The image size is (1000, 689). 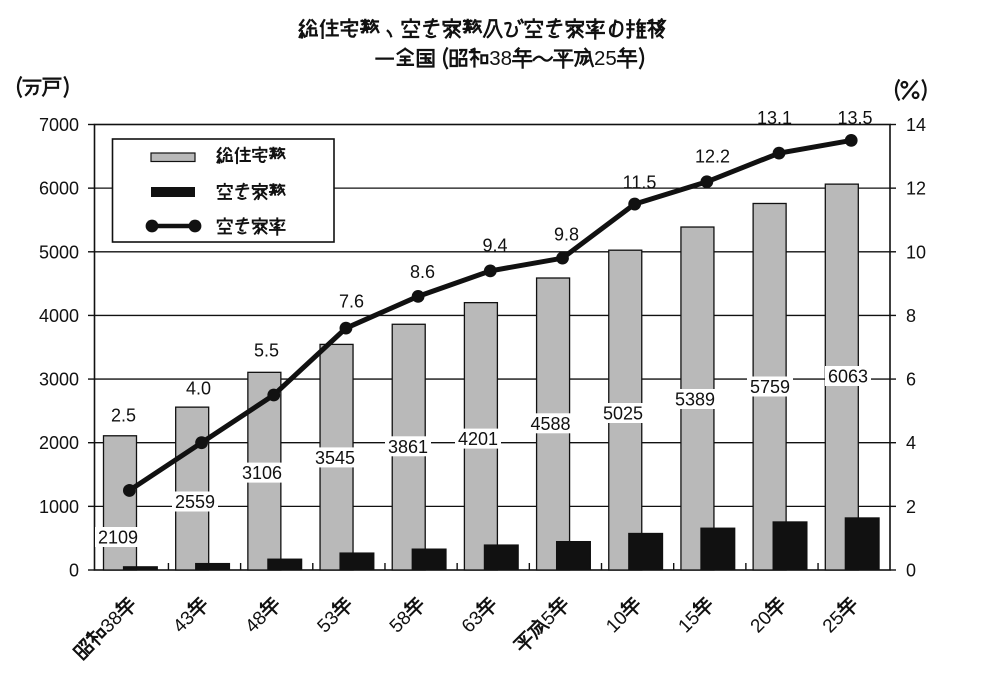 I want to click on svg-text: 4588, so click(x=550, y=424).